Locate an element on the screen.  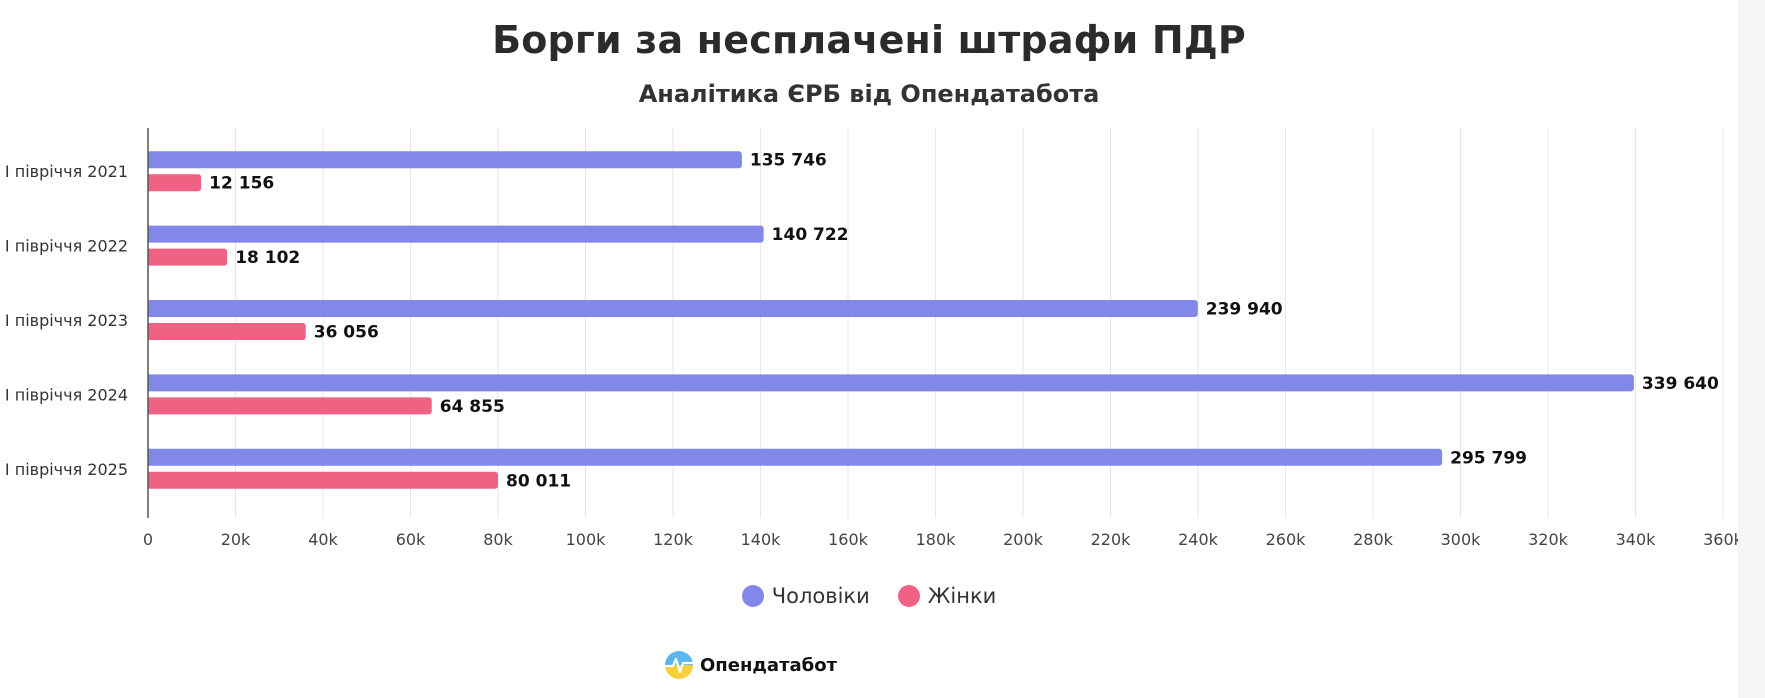
legend-marker-men is located at coordinates (752, 596).